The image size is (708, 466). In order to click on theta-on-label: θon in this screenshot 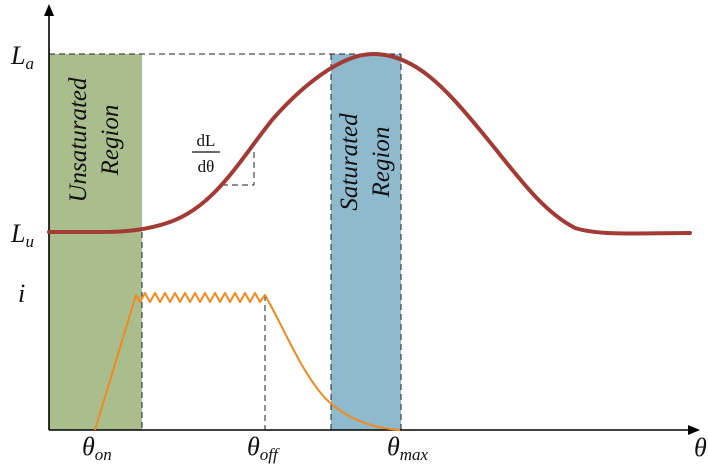, I will do `click(97, 448)`.